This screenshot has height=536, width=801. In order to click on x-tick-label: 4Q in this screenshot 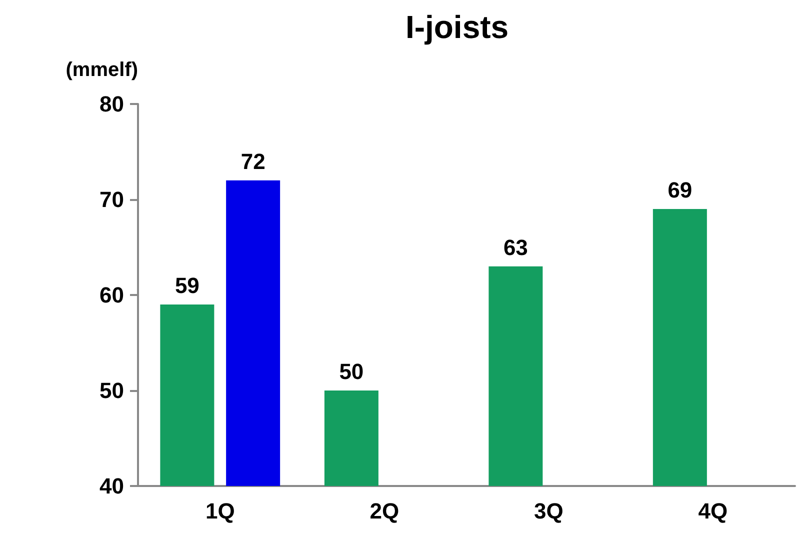, I will do `click(713, 511)`.